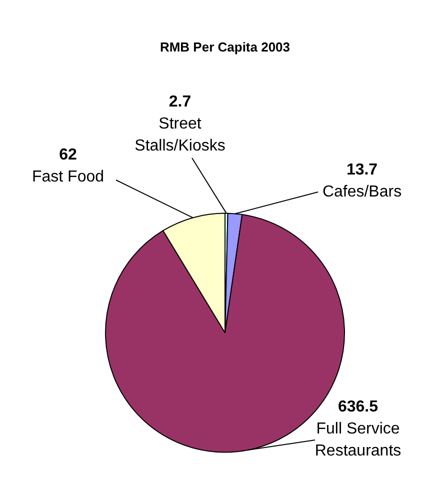 Image resolution: width=428 pixels, height=481 pixels. I want to click on slice-label: Full Service Restaurants, so click(358, 440).